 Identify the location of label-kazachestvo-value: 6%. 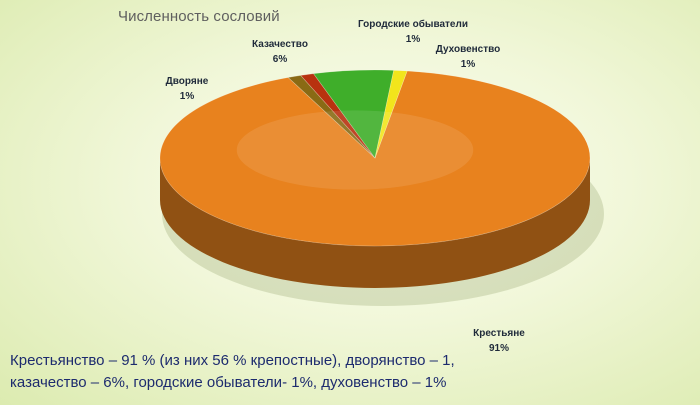
(280, 59).